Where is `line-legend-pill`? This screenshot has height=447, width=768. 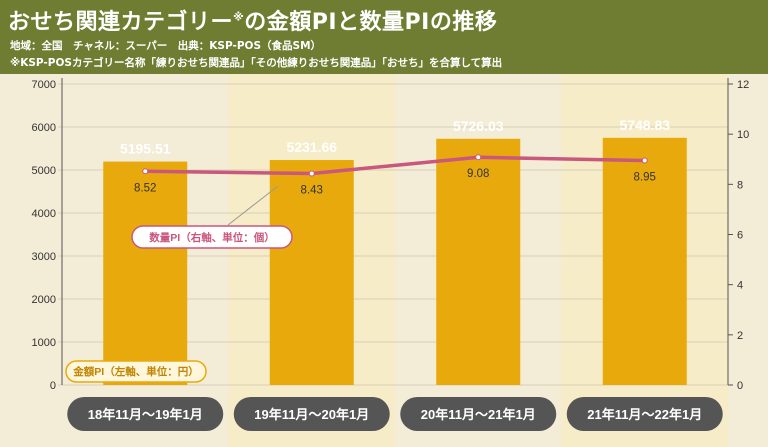 line-legend-pill is located at coordinates (212, 237).